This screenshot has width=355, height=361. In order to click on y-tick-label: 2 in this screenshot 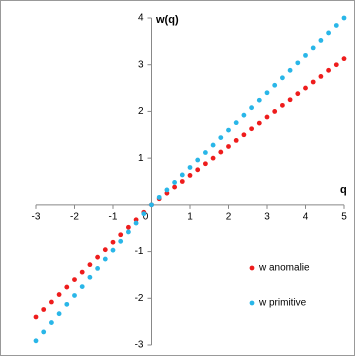, I will do `click(141, 111)`.